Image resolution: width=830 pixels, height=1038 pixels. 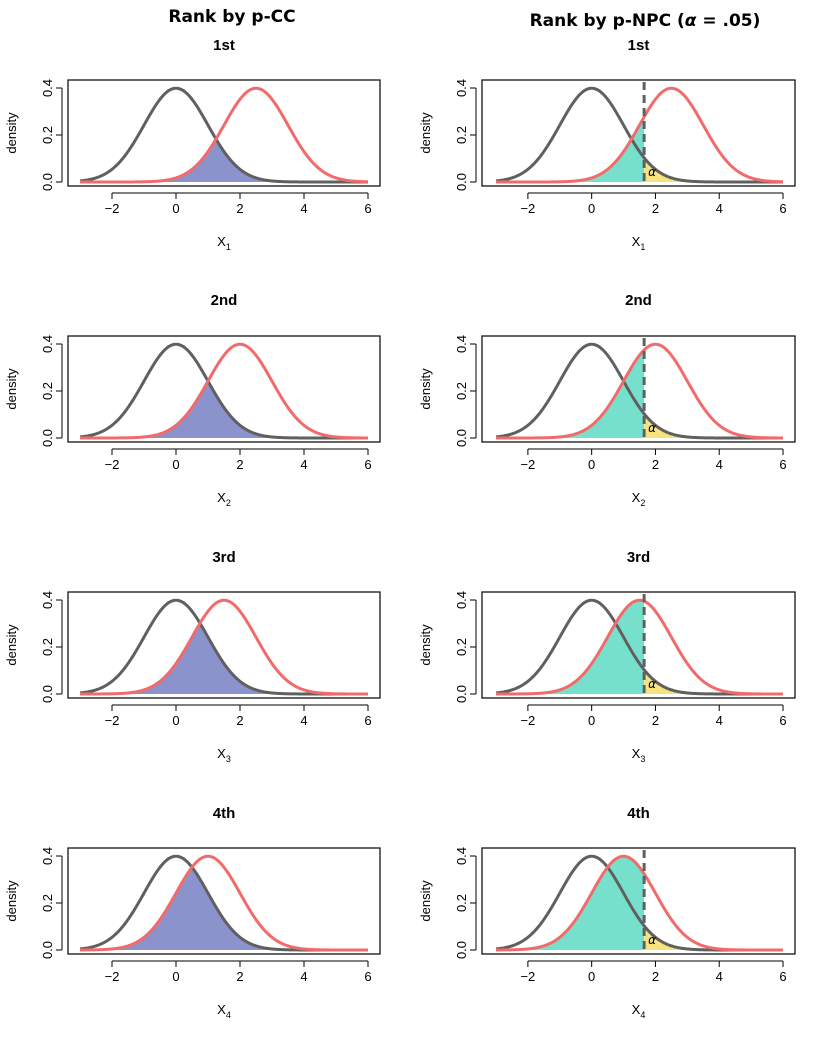 I want to click on x-axis-label-subscript: 2, so click(x=642, y=503).